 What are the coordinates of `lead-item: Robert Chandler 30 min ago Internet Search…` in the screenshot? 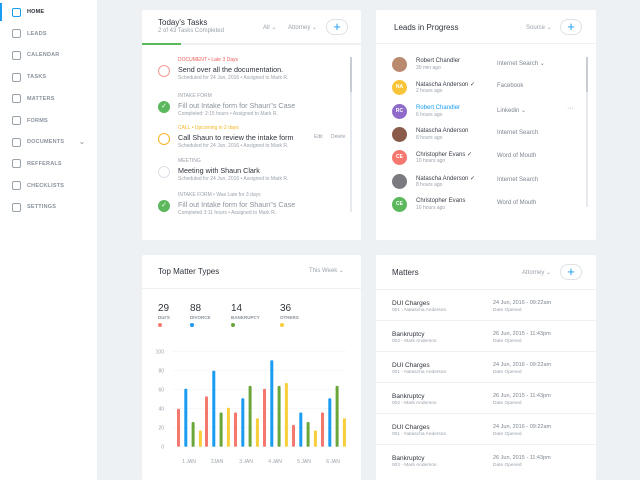 It's located at (486, 68).